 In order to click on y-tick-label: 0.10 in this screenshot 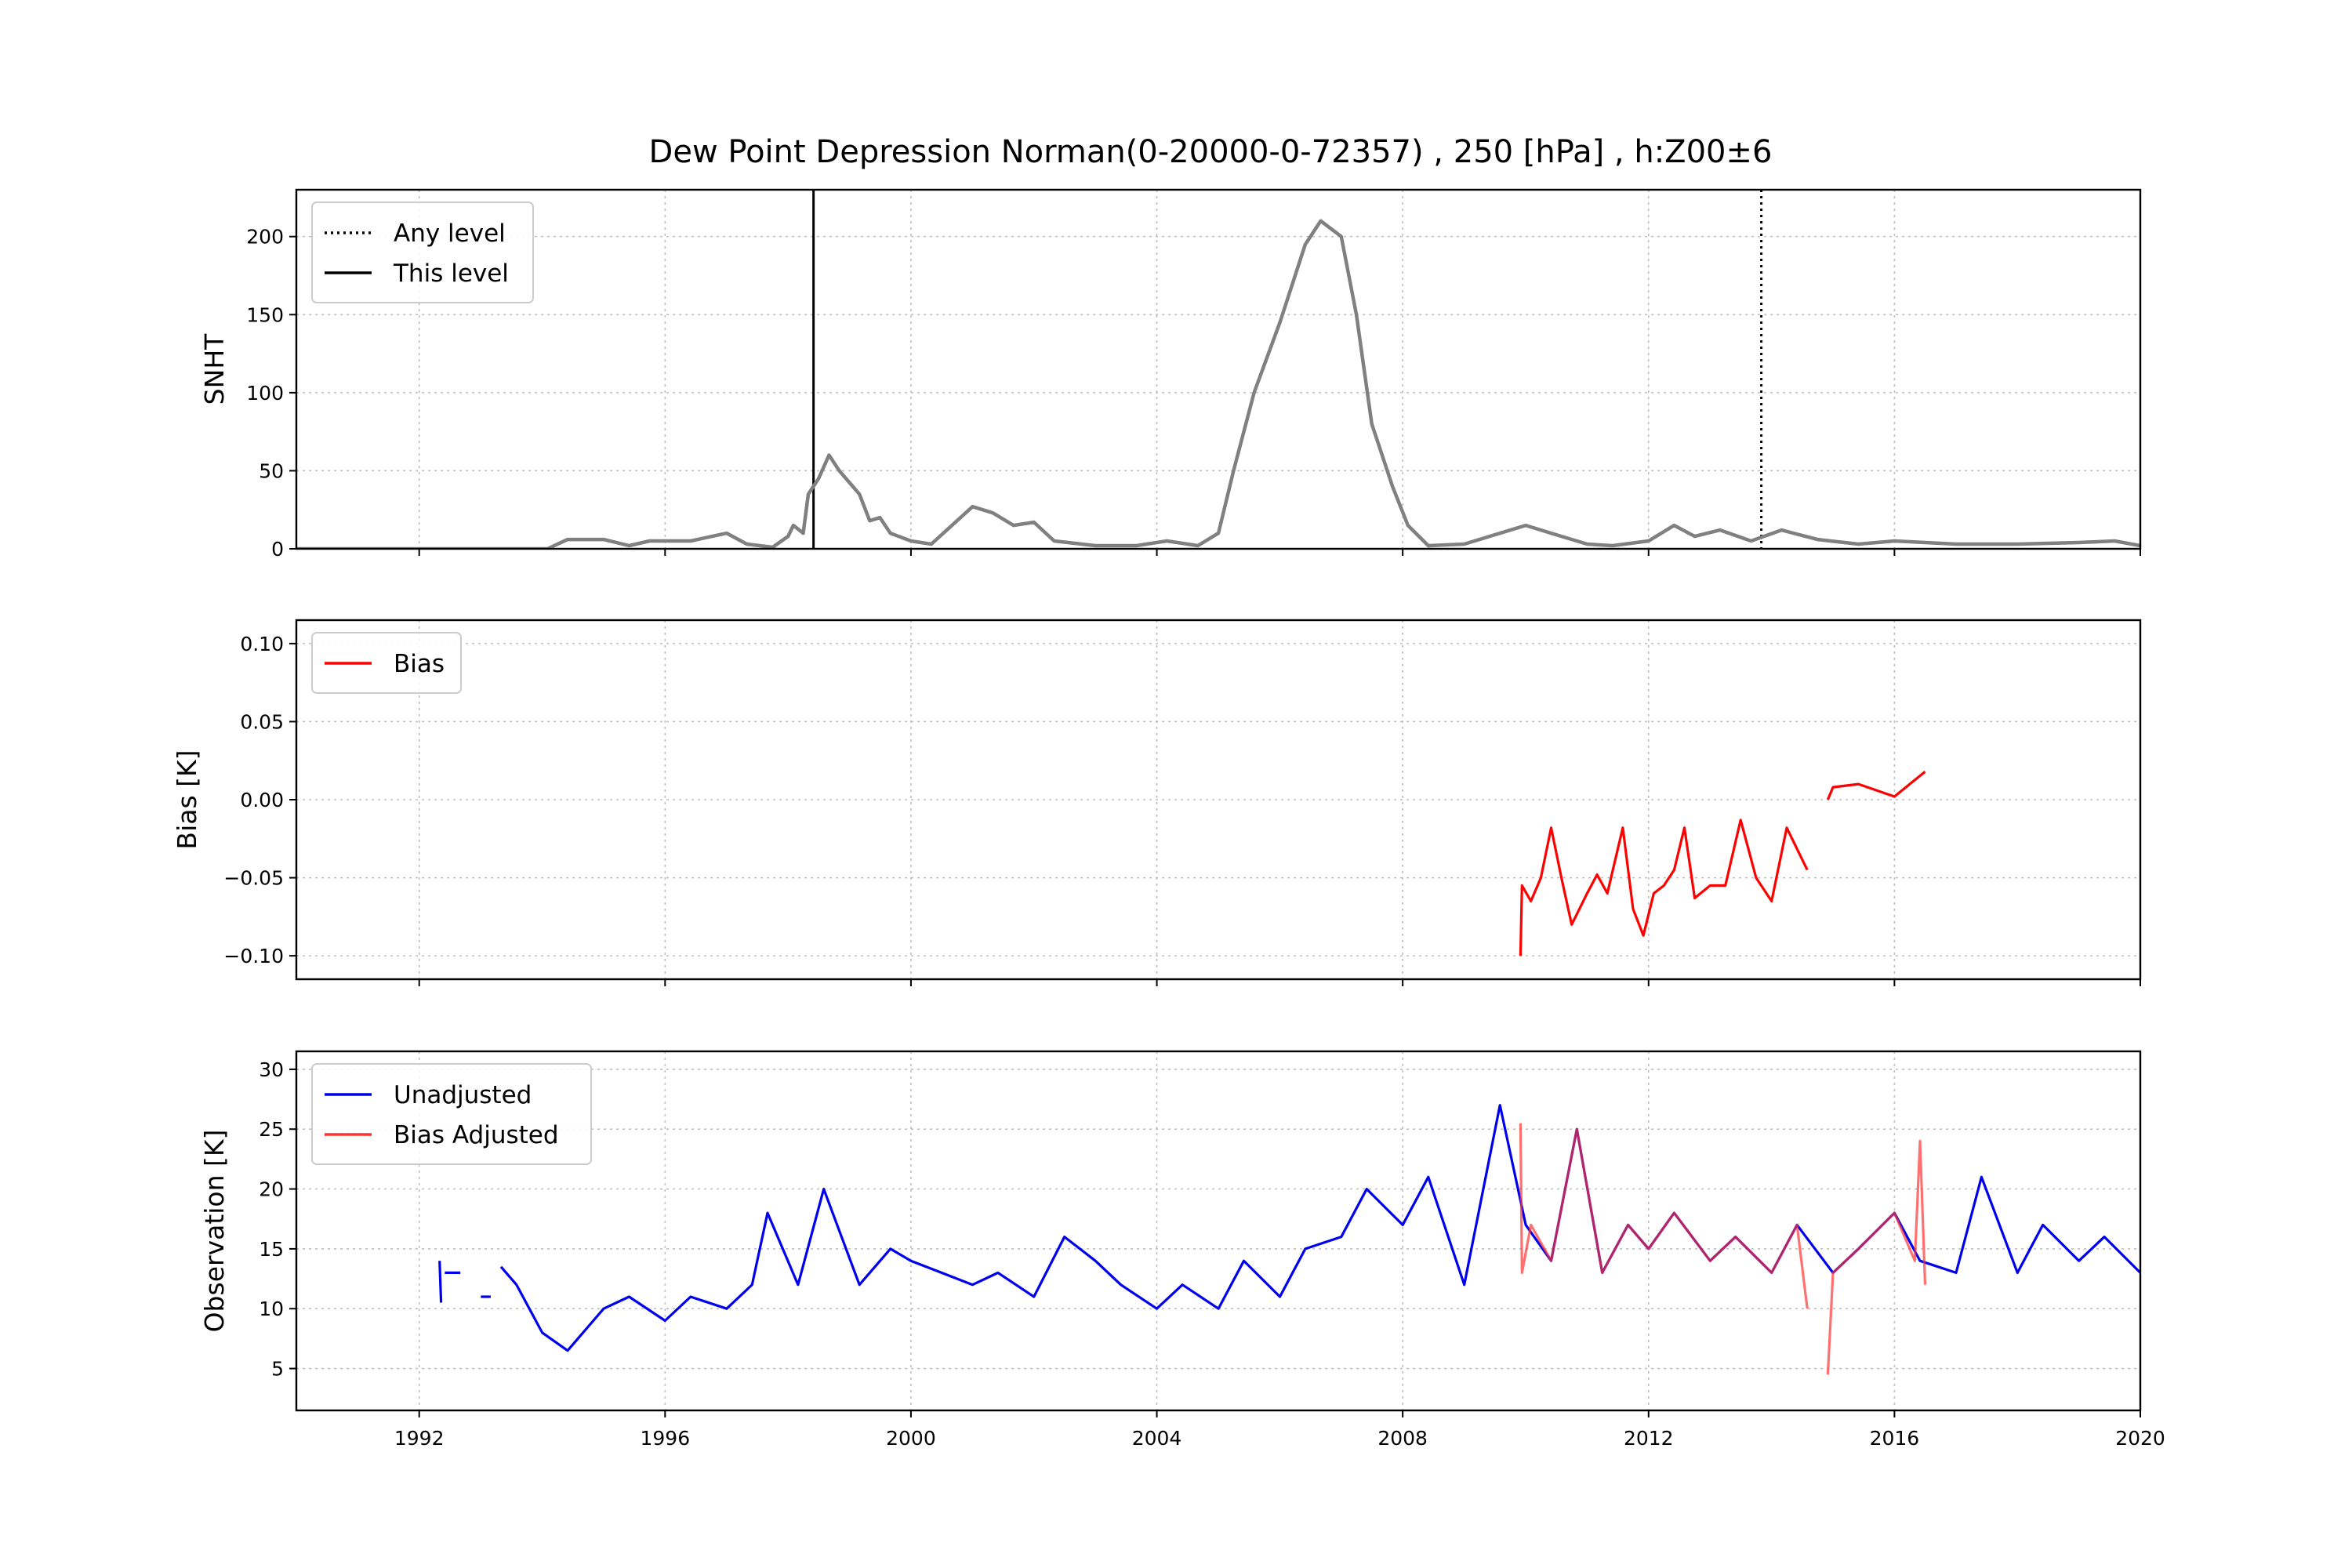, I will do `click(262, 644)`.